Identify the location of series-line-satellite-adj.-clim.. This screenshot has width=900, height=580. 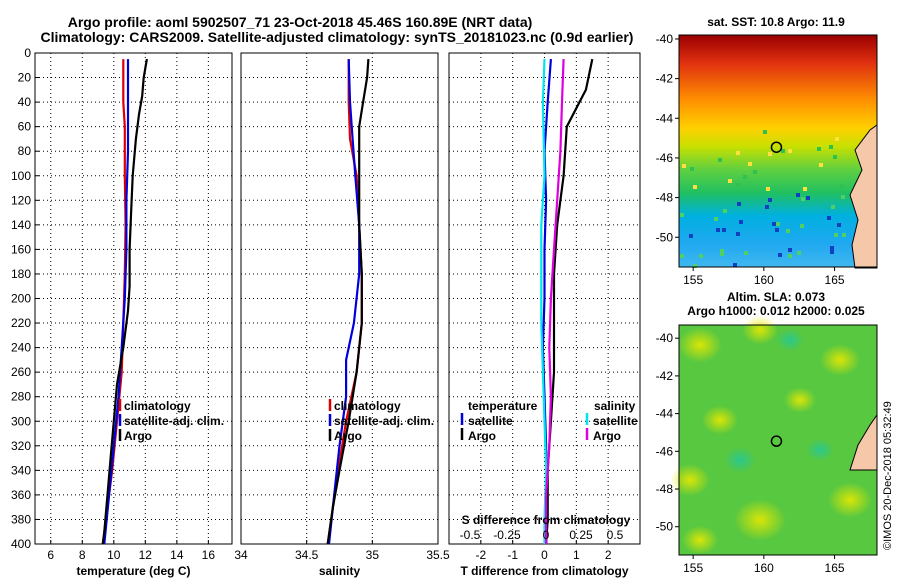
(344, 302).